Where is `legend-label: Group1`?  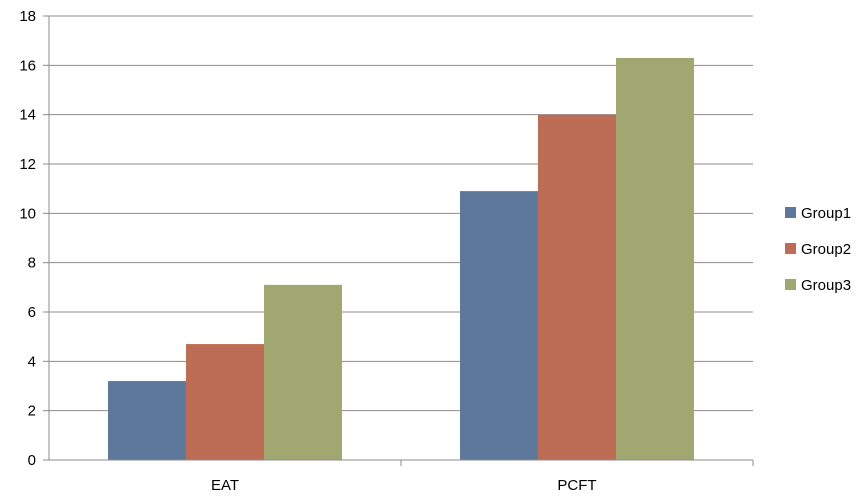 legend-label: Group1 is located at coordinates (826, 213).